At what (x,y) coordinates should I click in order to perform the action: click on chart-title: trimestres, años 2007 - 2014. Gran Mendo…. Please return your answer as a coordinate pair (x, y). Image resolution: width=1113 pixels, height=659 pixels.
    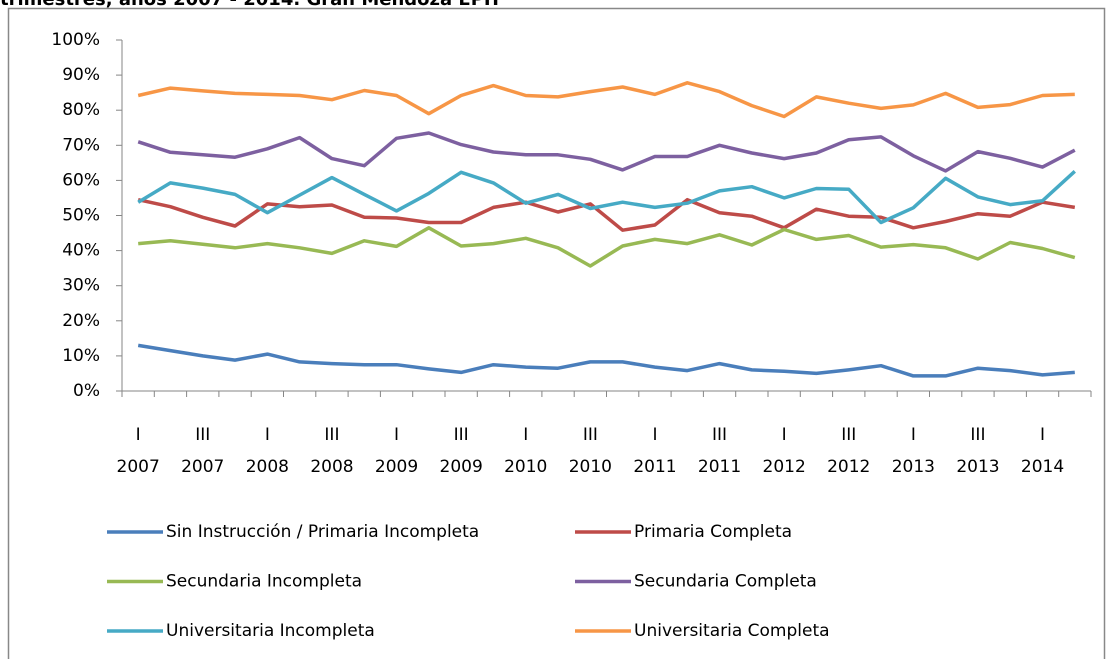
    Looking at the image, I should click on (249, 5).